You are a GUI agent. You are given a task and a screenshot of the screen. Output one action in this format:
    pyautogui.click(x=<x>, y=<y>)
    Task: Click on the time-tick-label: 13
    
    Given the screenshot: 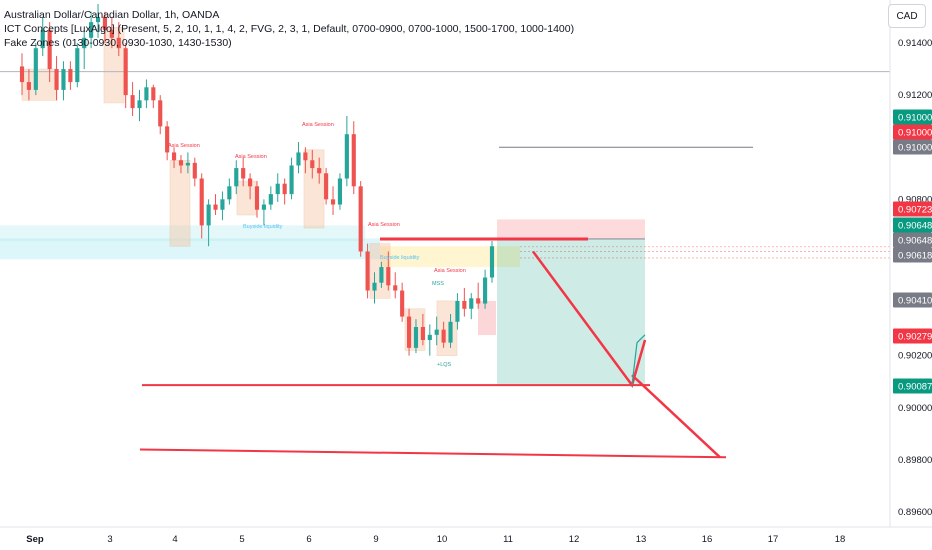 What is the action you would take?
    pyautogui.click(x=641, y=539)
    